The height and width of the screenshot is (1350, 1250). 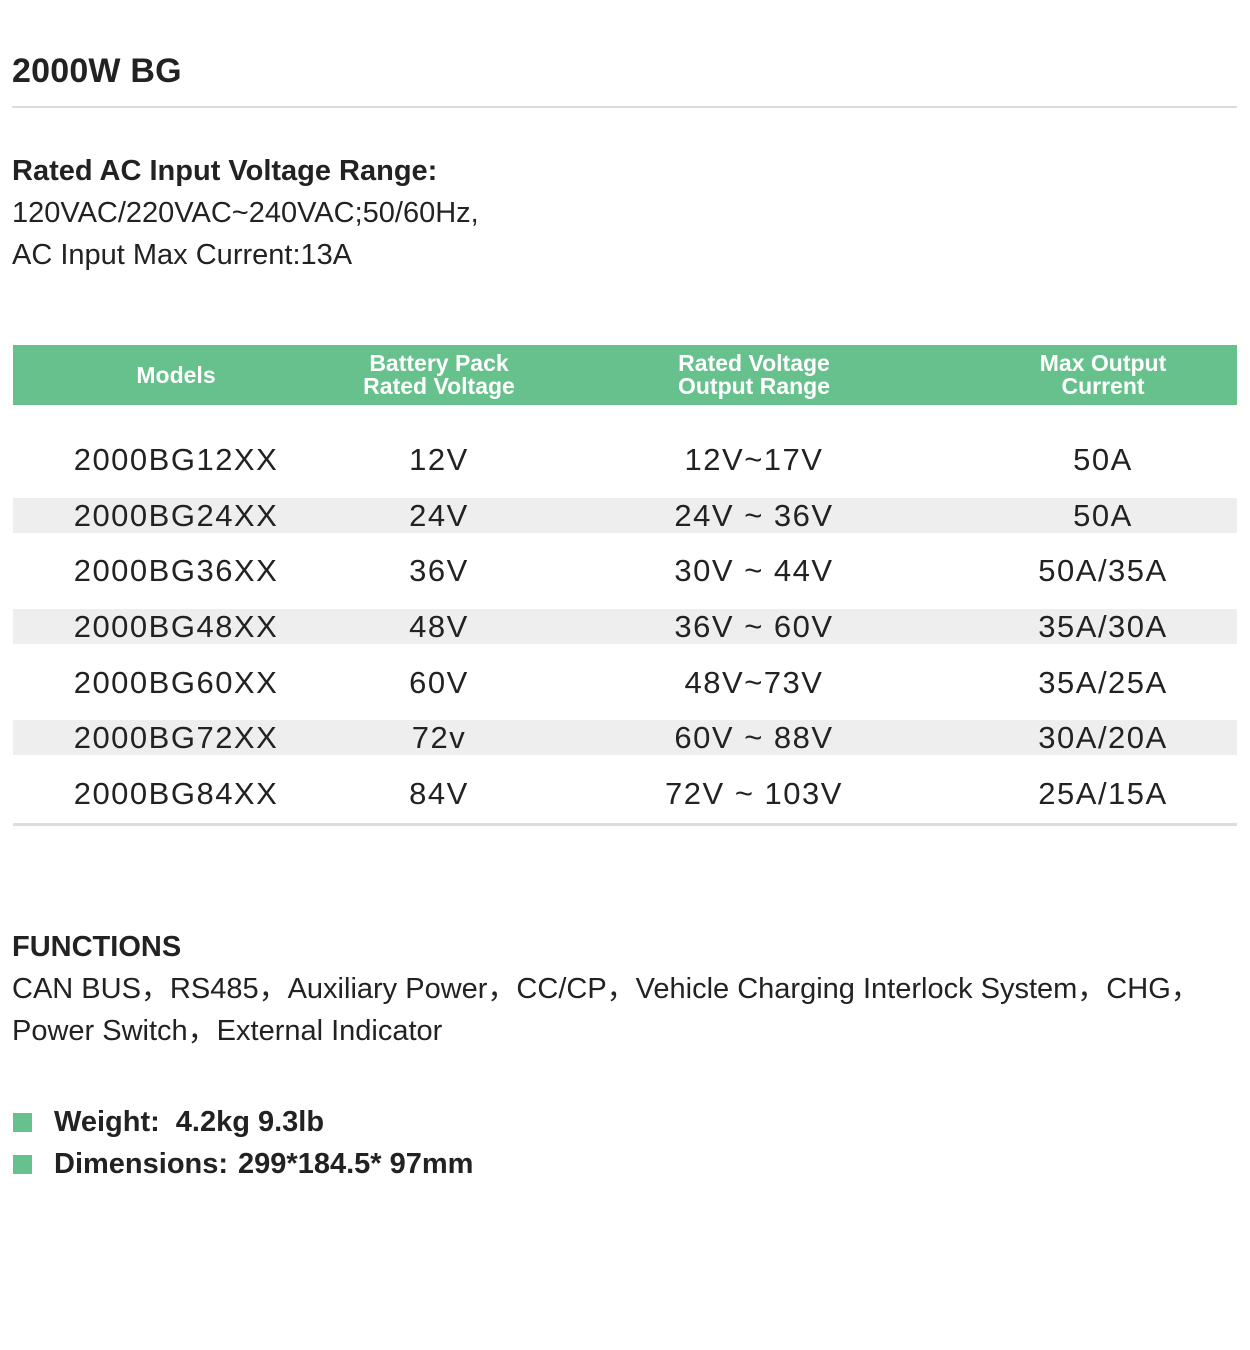 I want to click on title-divider, so click(x=624, y=107).